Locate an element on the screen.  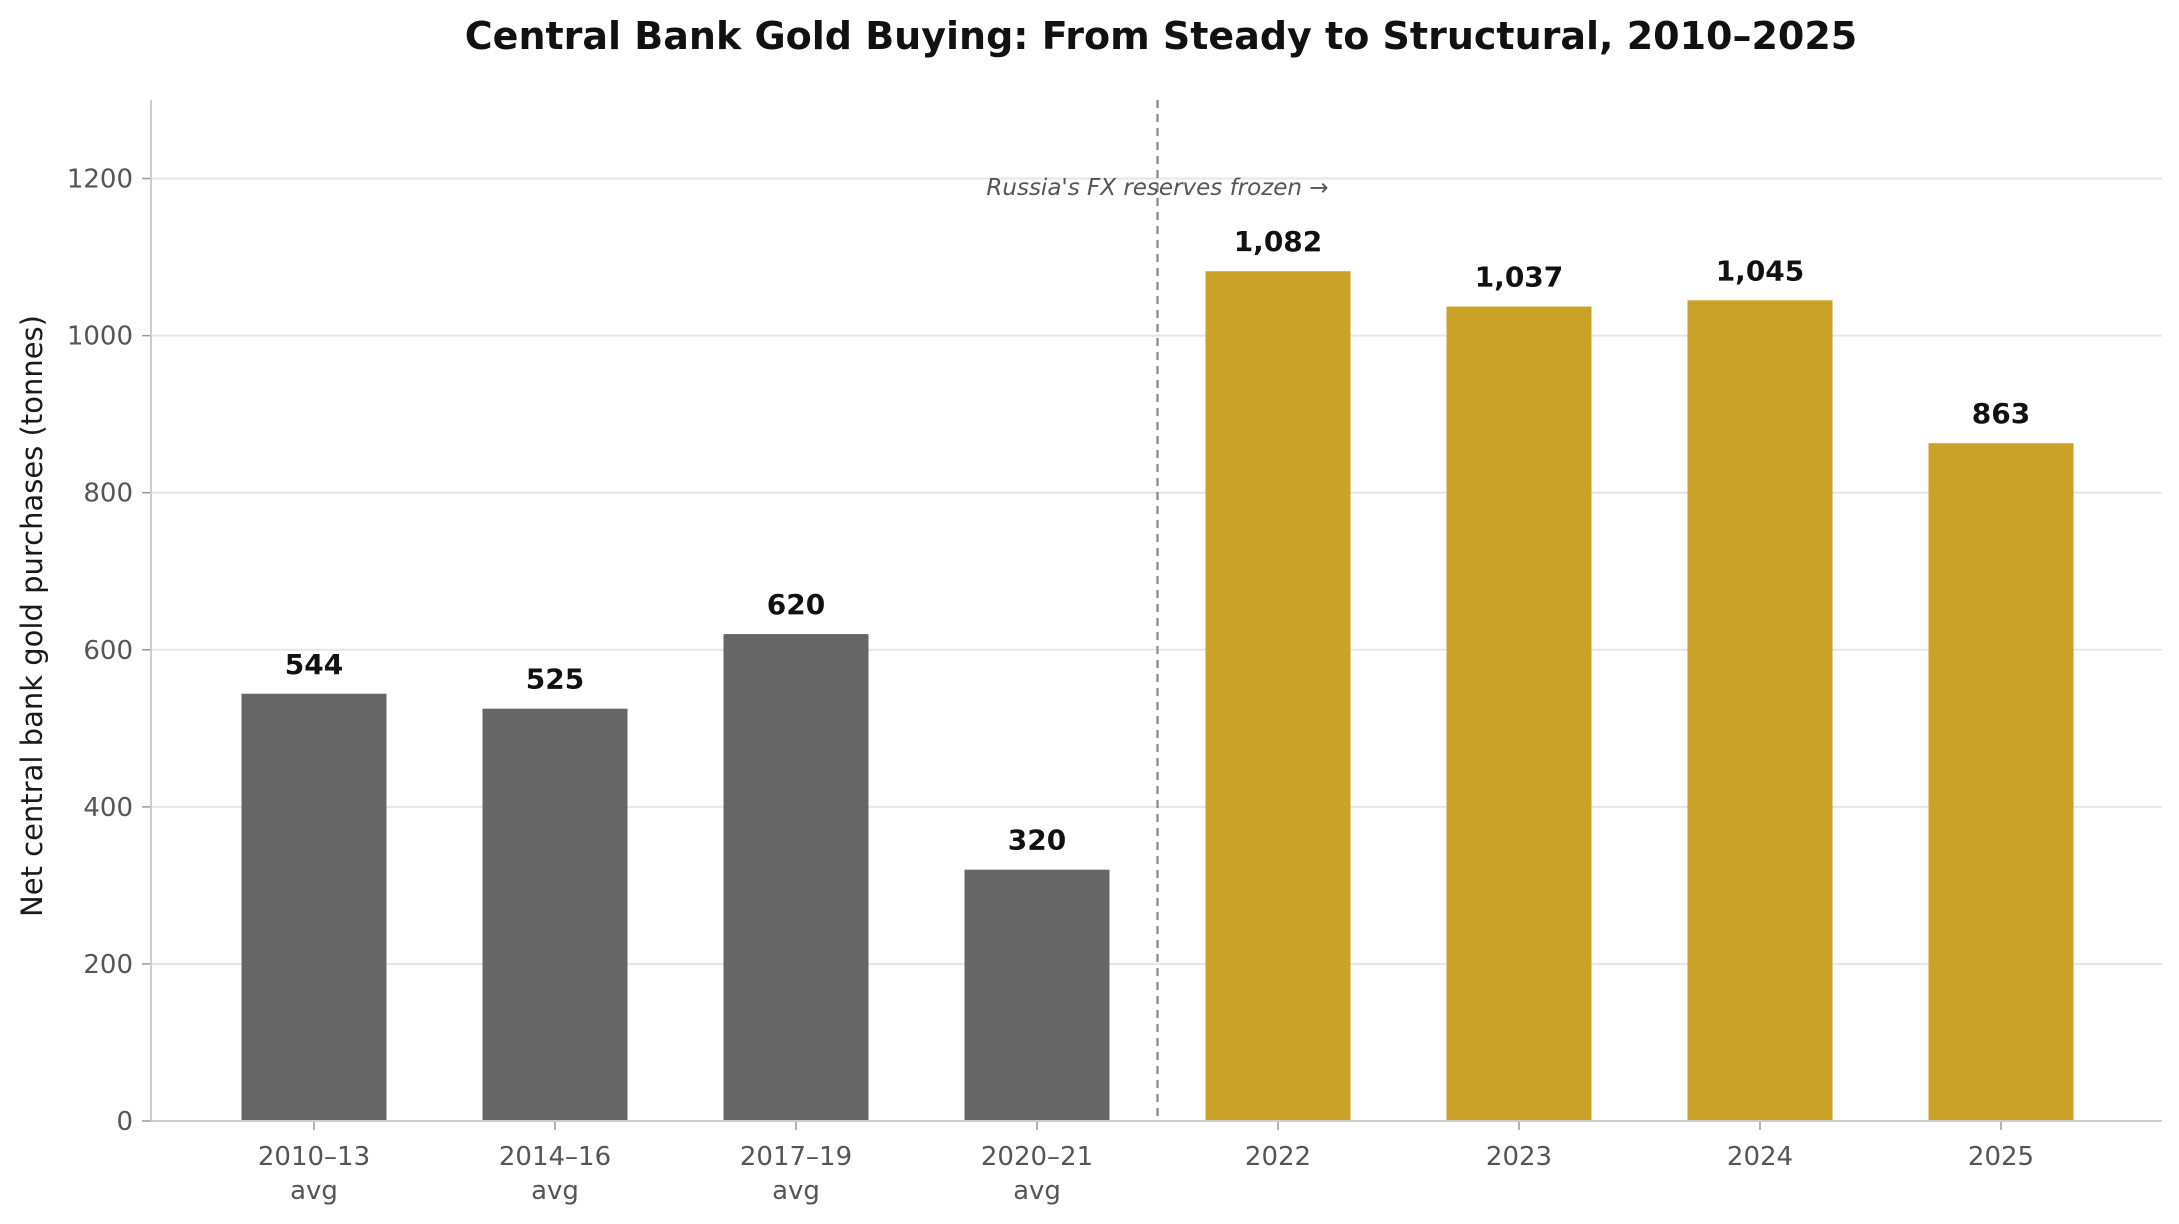
y-tick-label: 800 is located at coordinates (108, 494).